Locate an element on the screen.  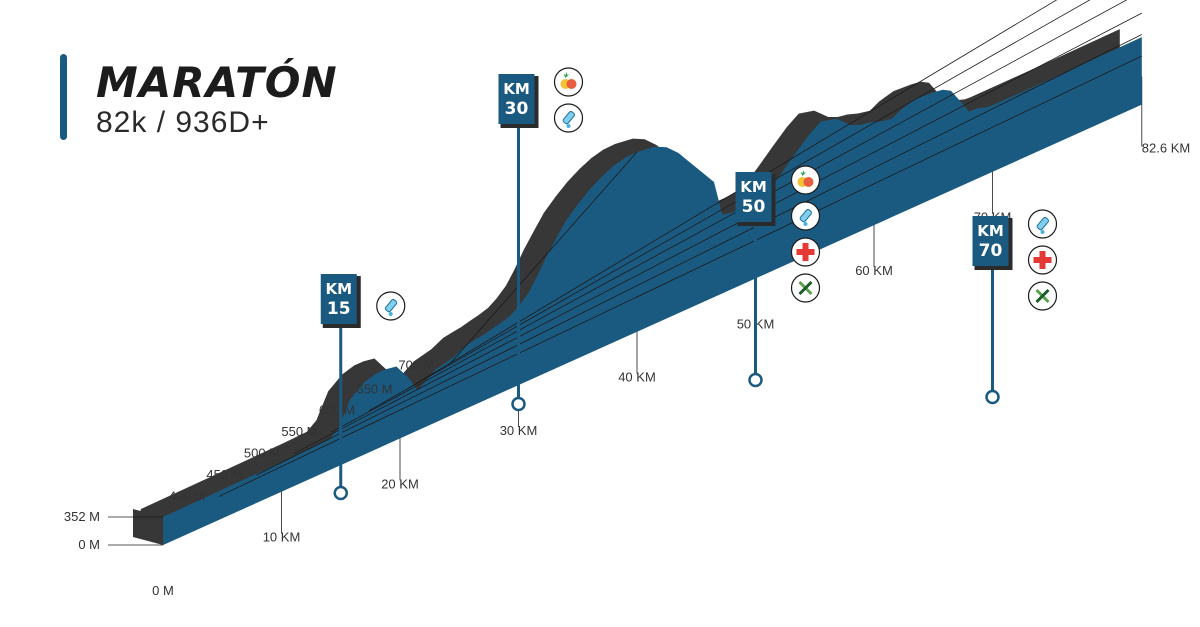
x-tick-label: 82.6 KM is located at coordinates (1166, 148).